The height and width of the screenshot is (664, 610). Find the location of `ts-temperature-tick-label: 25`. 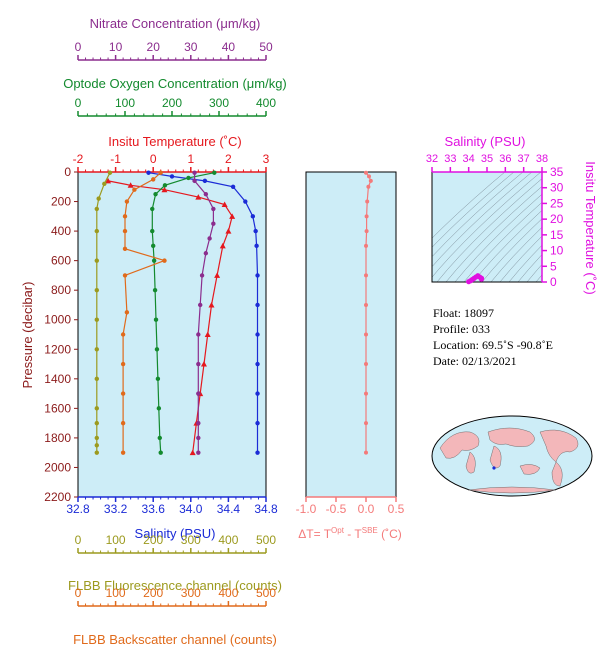

ts-temperature-tick-label: 25 is located at coordinates (557, 203).